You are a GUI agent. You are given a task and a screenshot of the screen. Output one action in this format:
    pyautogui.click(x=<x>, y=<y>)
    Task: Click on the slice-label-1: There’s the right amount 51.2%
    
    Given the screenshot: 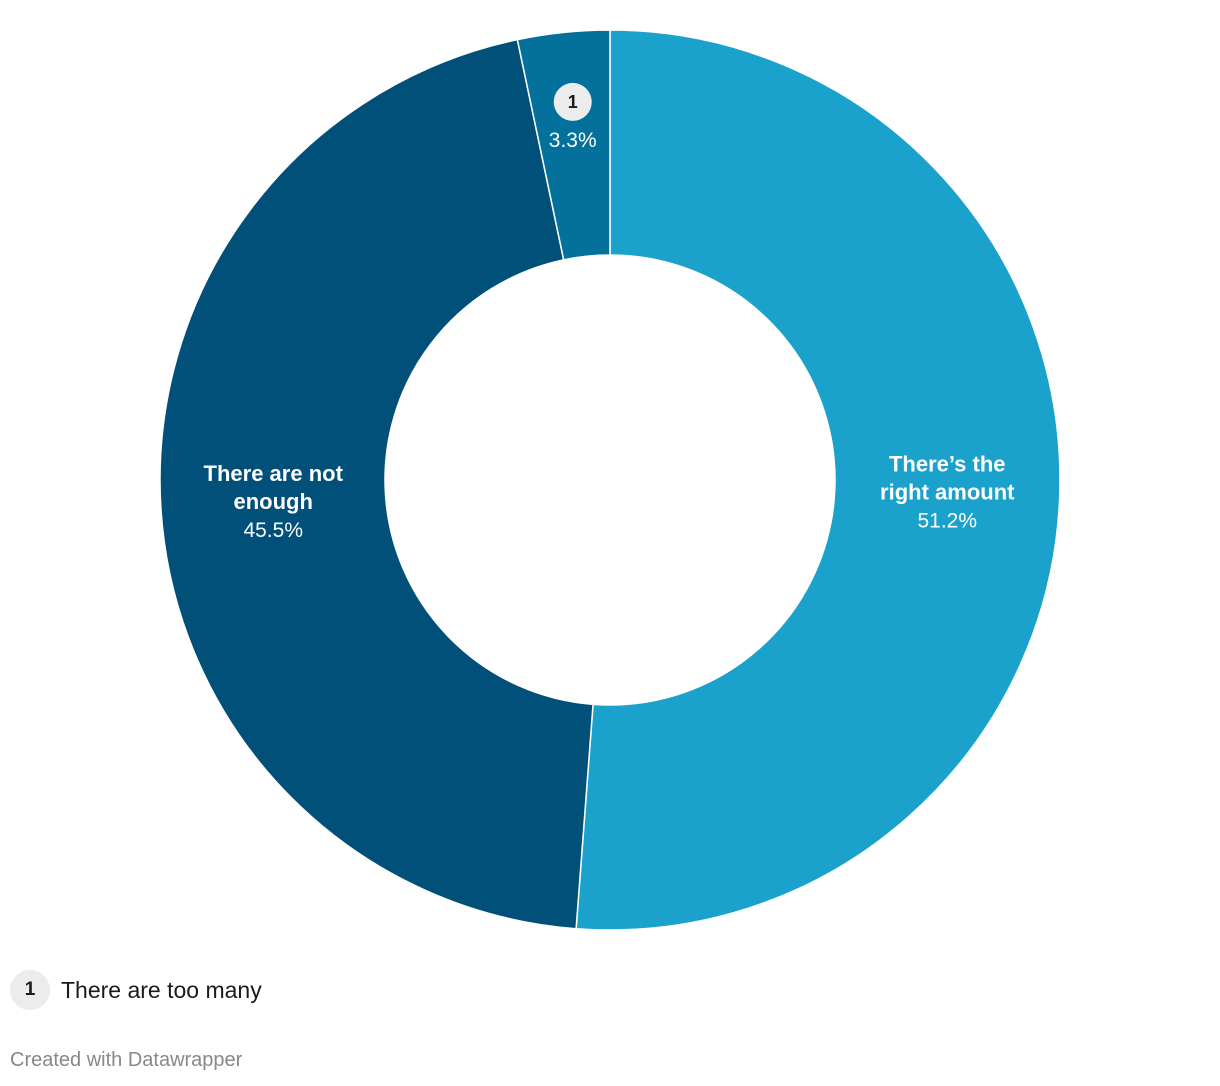 What is the action you would take?
    pyautogui.click(x=947, y=492)
    